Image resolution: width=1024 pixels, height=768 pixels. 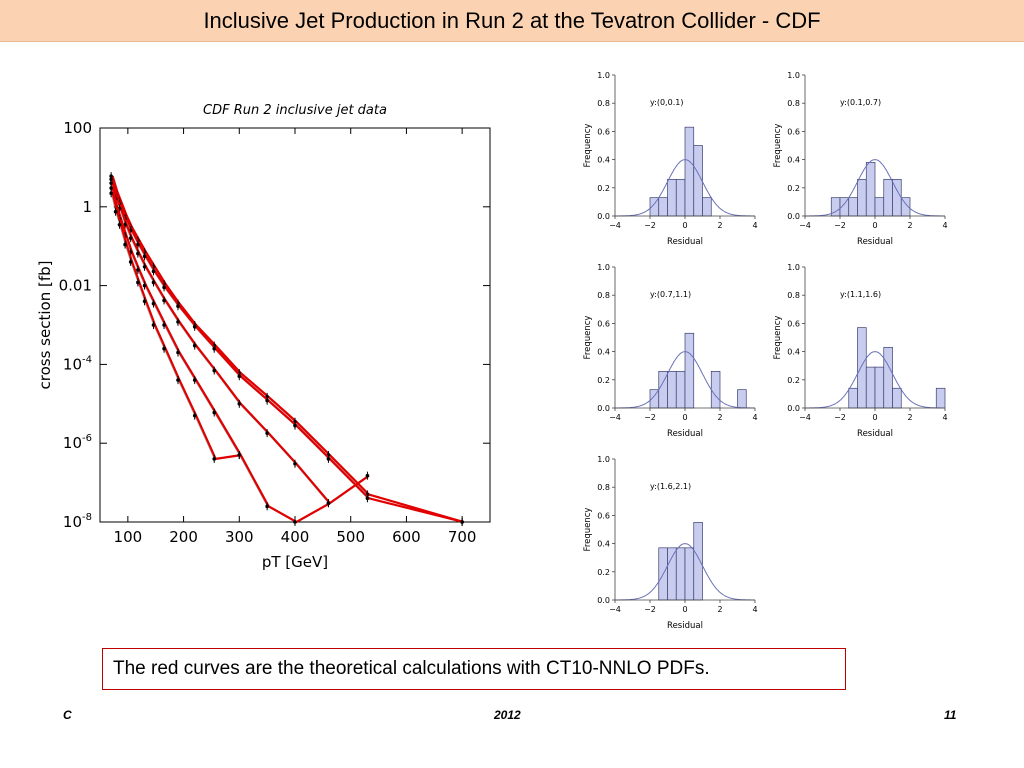 I want to click on x-tick-label: 200, so click(x=183, y=537).